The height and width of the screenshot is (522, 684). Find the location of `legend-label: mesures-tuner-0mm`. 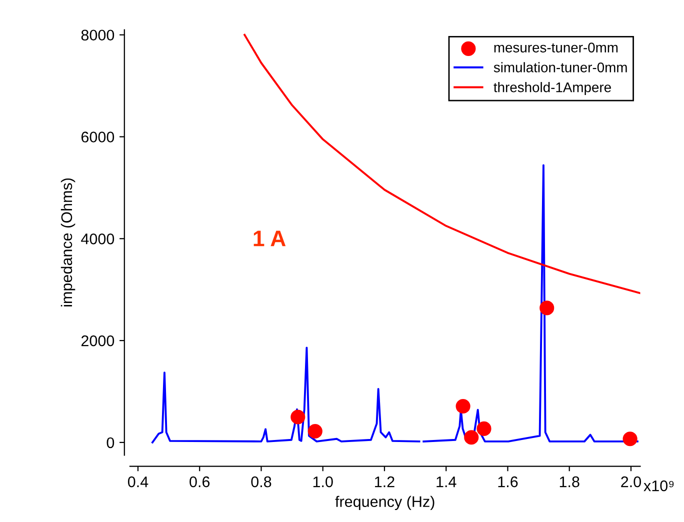

legend-label: mesures-tuner-0mm is located at coordinates (556, 47).